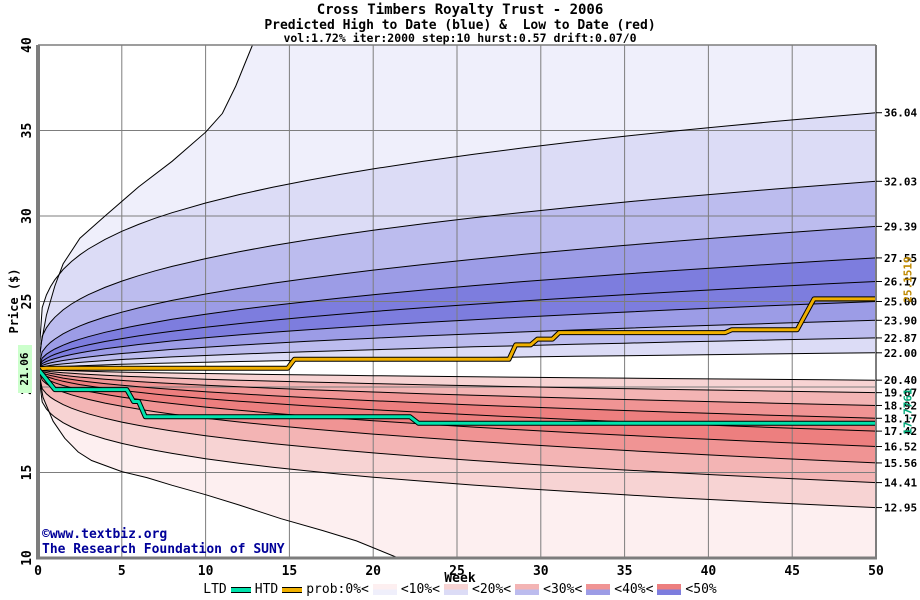 This screenshot has height=600, width=920. What do you see at coordinates (900, 447) in the screenshot?
I see `quantile-value-label: 16.52` at bounding box center [900, 447].